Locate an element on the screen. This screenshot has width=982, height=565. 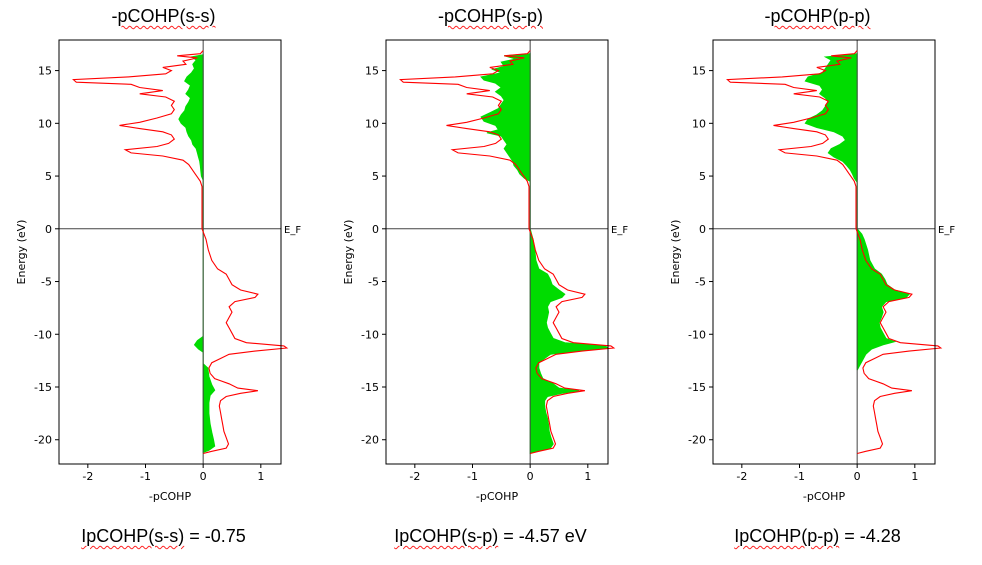
chart-title: -pCOHP(s-p) is located at coordinates (490, 16).